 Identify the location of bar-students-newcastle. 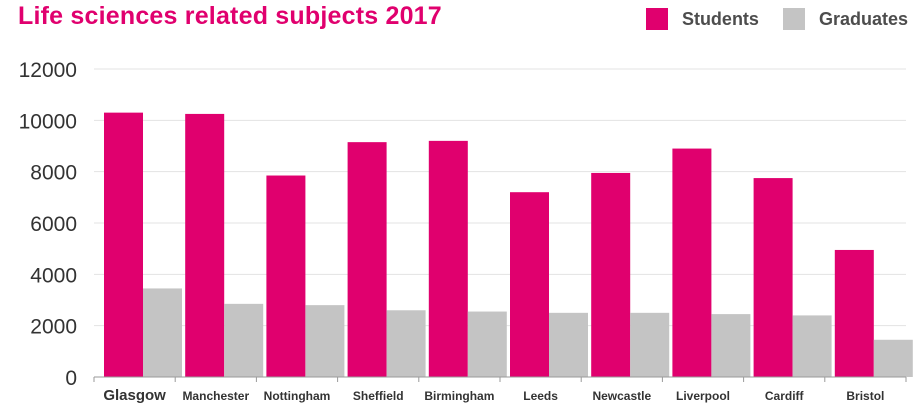
(611, 274).